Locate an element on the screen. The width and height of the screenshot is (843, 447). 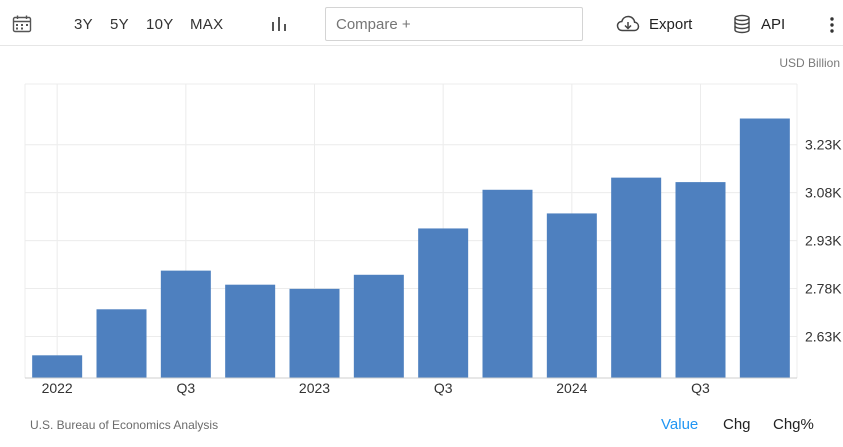
chart-toolbar: 3Y 5Y 10Y MAX Export API is located at coordinates (421, 23).